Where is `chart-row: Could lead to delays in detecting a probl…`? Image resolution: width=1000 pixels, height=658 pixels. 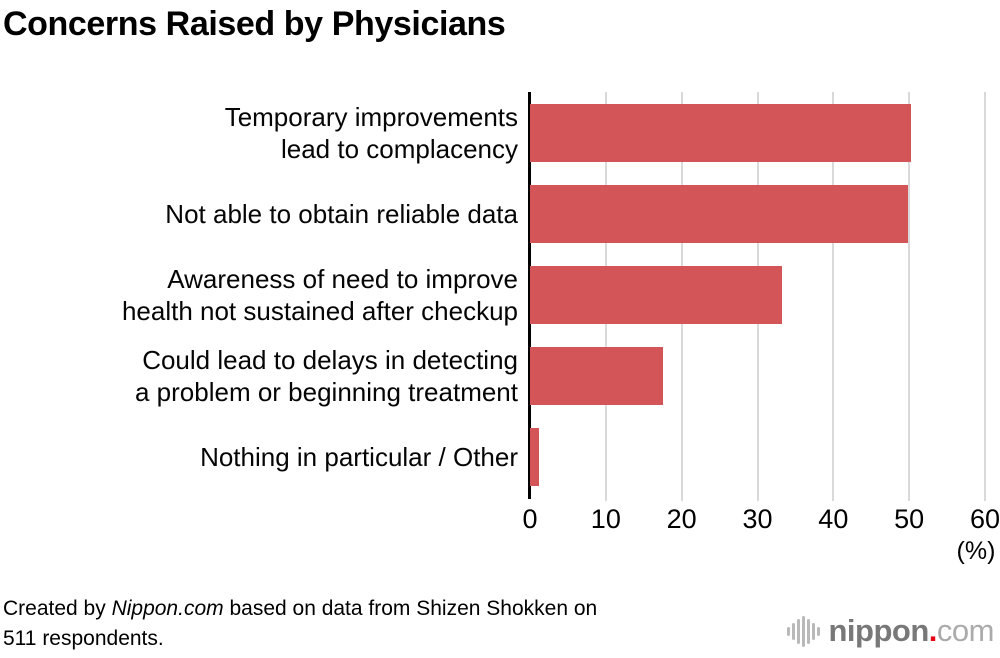 chart-row: Could lead to delays in detecting a probl… is located at coordinates (492, 375).